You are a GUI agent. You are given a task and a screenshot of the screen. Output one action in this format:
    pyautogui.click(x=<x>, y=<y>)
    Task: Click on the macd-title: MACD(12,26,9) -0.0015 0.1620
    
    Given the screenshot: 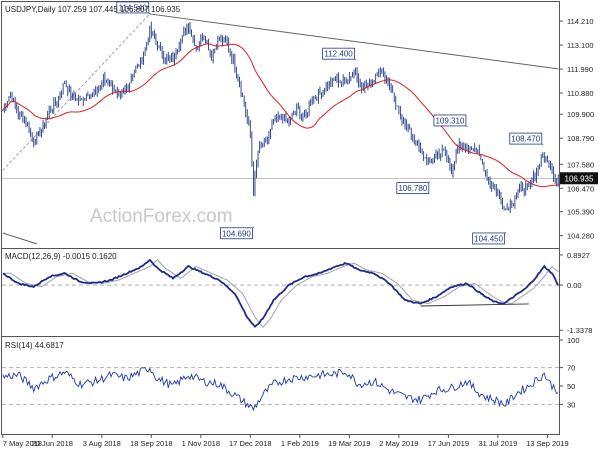 What is the action you would take?
    pyautogui.click(x=61, y=256)
    